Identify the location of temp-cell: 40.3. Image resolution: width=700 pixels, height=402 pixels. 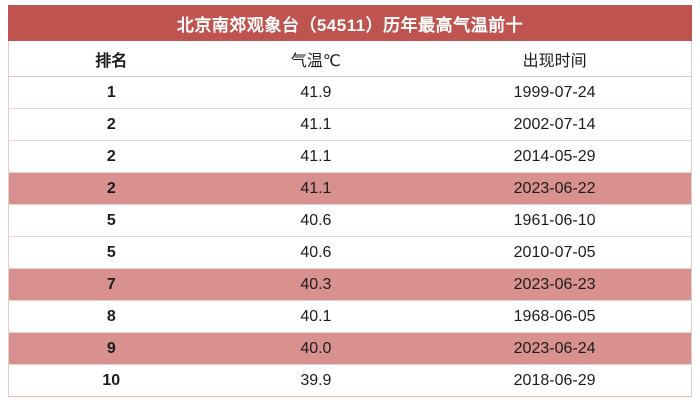
(316, 284).